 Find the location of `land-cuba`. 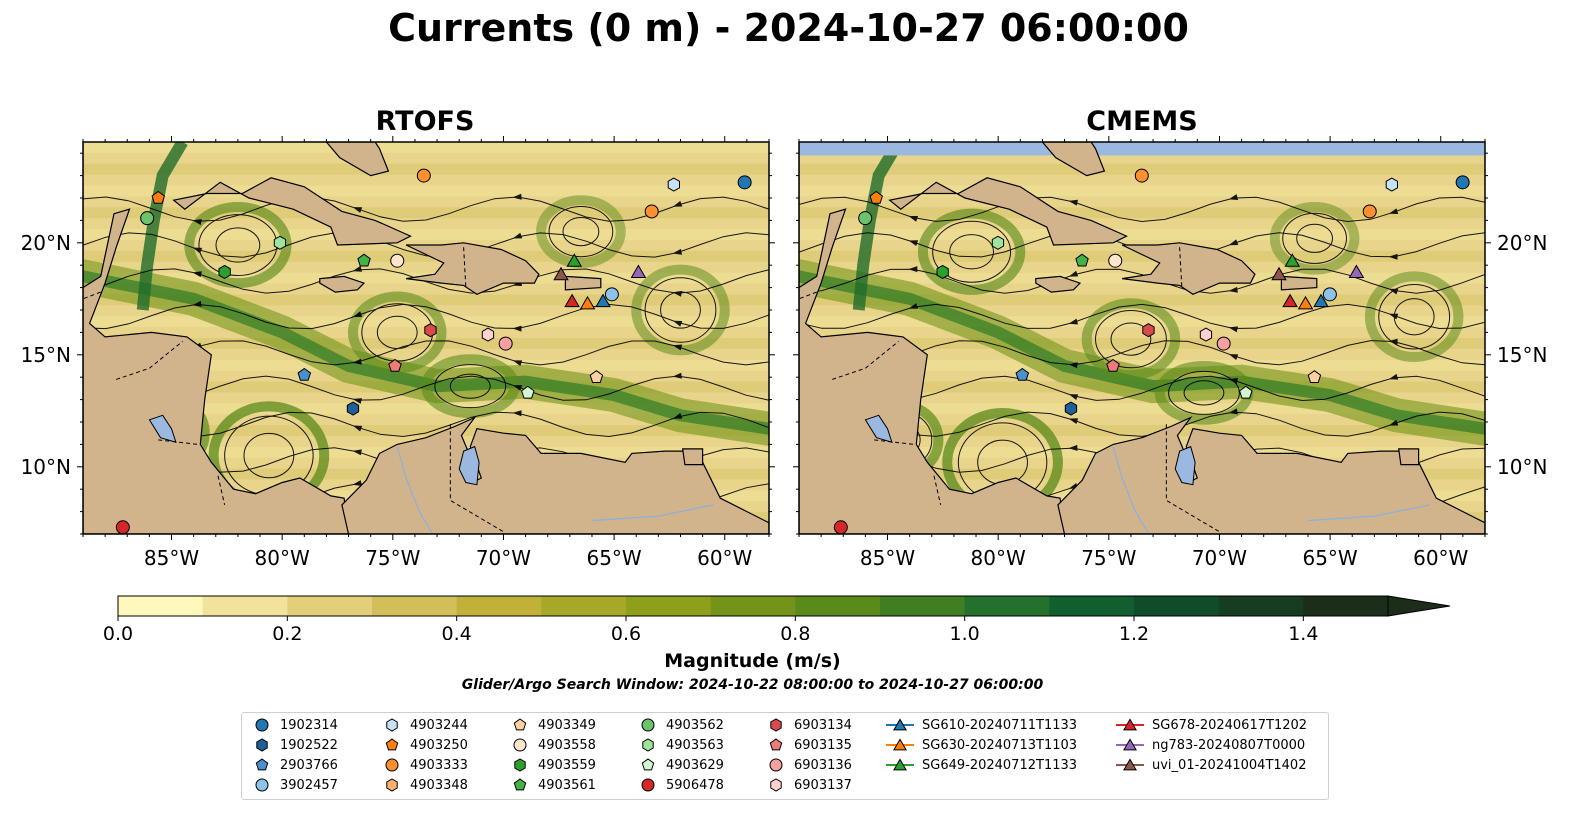

land-cuba is located at coordinates (292, 211).